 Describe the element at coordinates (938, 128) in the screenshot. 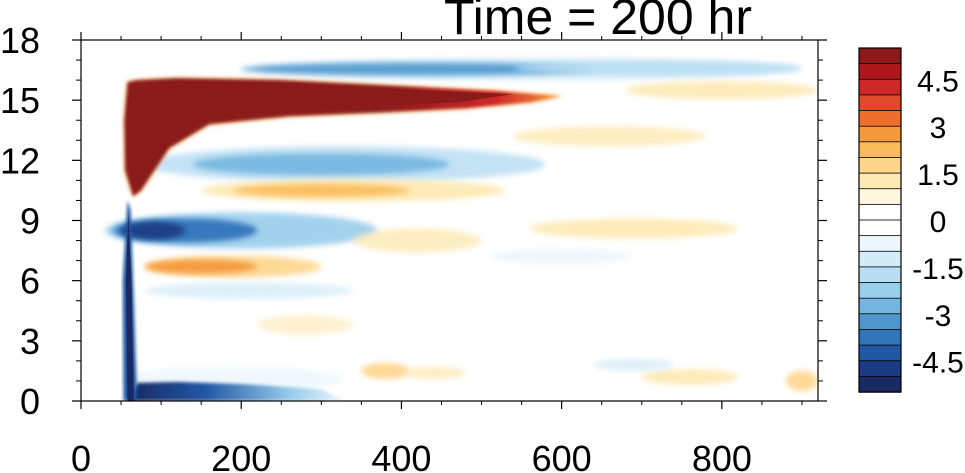

I see `colorbar-label: 3` at that location.